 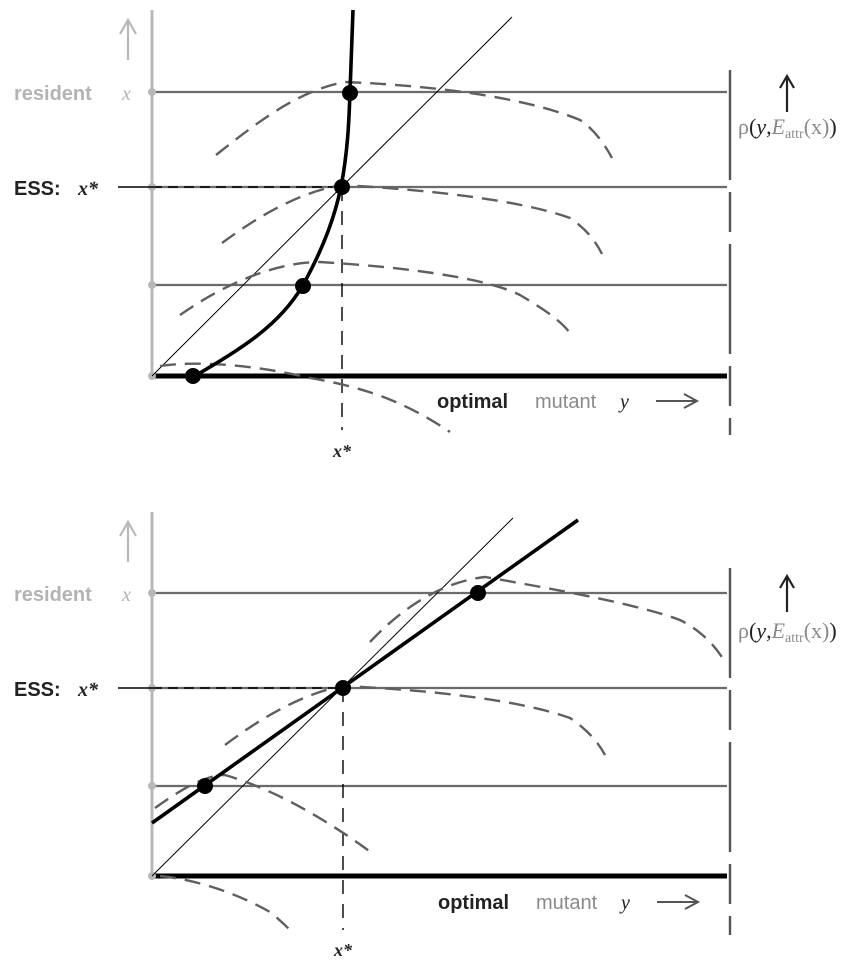 I want to click on best-response-curve, so click(x=273, y=194).